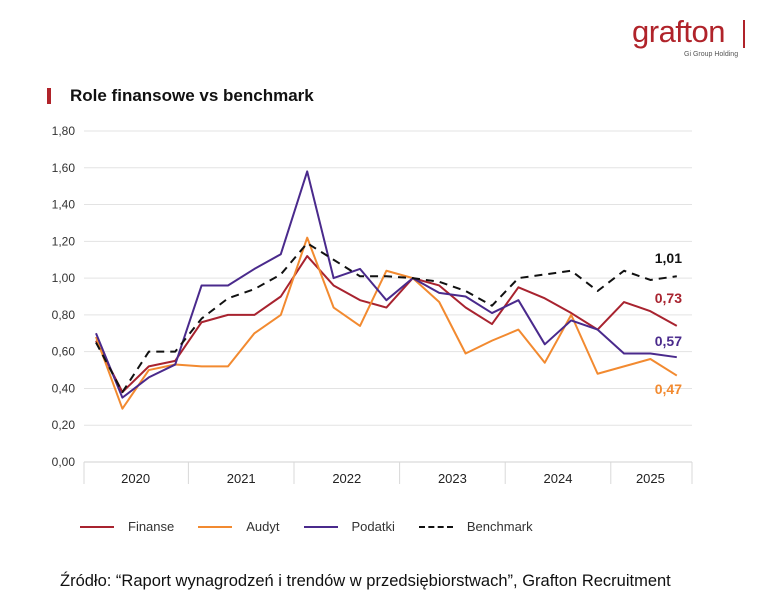 This screenshot has height=616, width=760. I want to click on end-value-label: 1,01, so click(668, 258).